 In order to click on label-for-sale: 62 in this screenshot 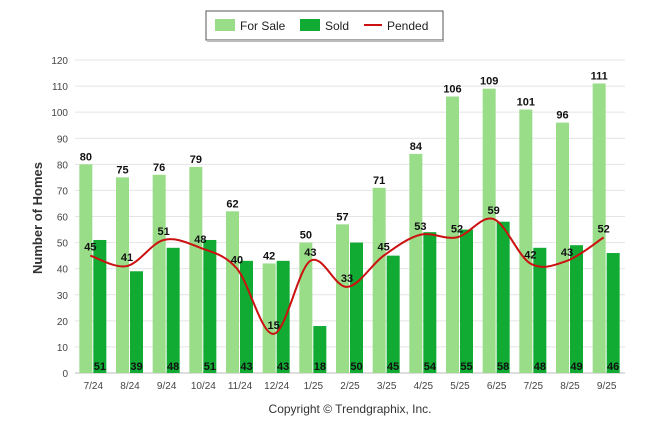, I will do `click(232, 204)`.